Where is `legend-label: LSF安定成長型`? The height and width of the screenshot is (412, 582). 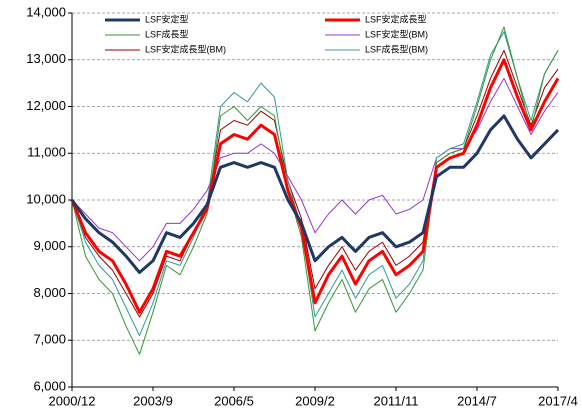
legend-label: LSF安定成長型 is located at coordinates (396, 18).